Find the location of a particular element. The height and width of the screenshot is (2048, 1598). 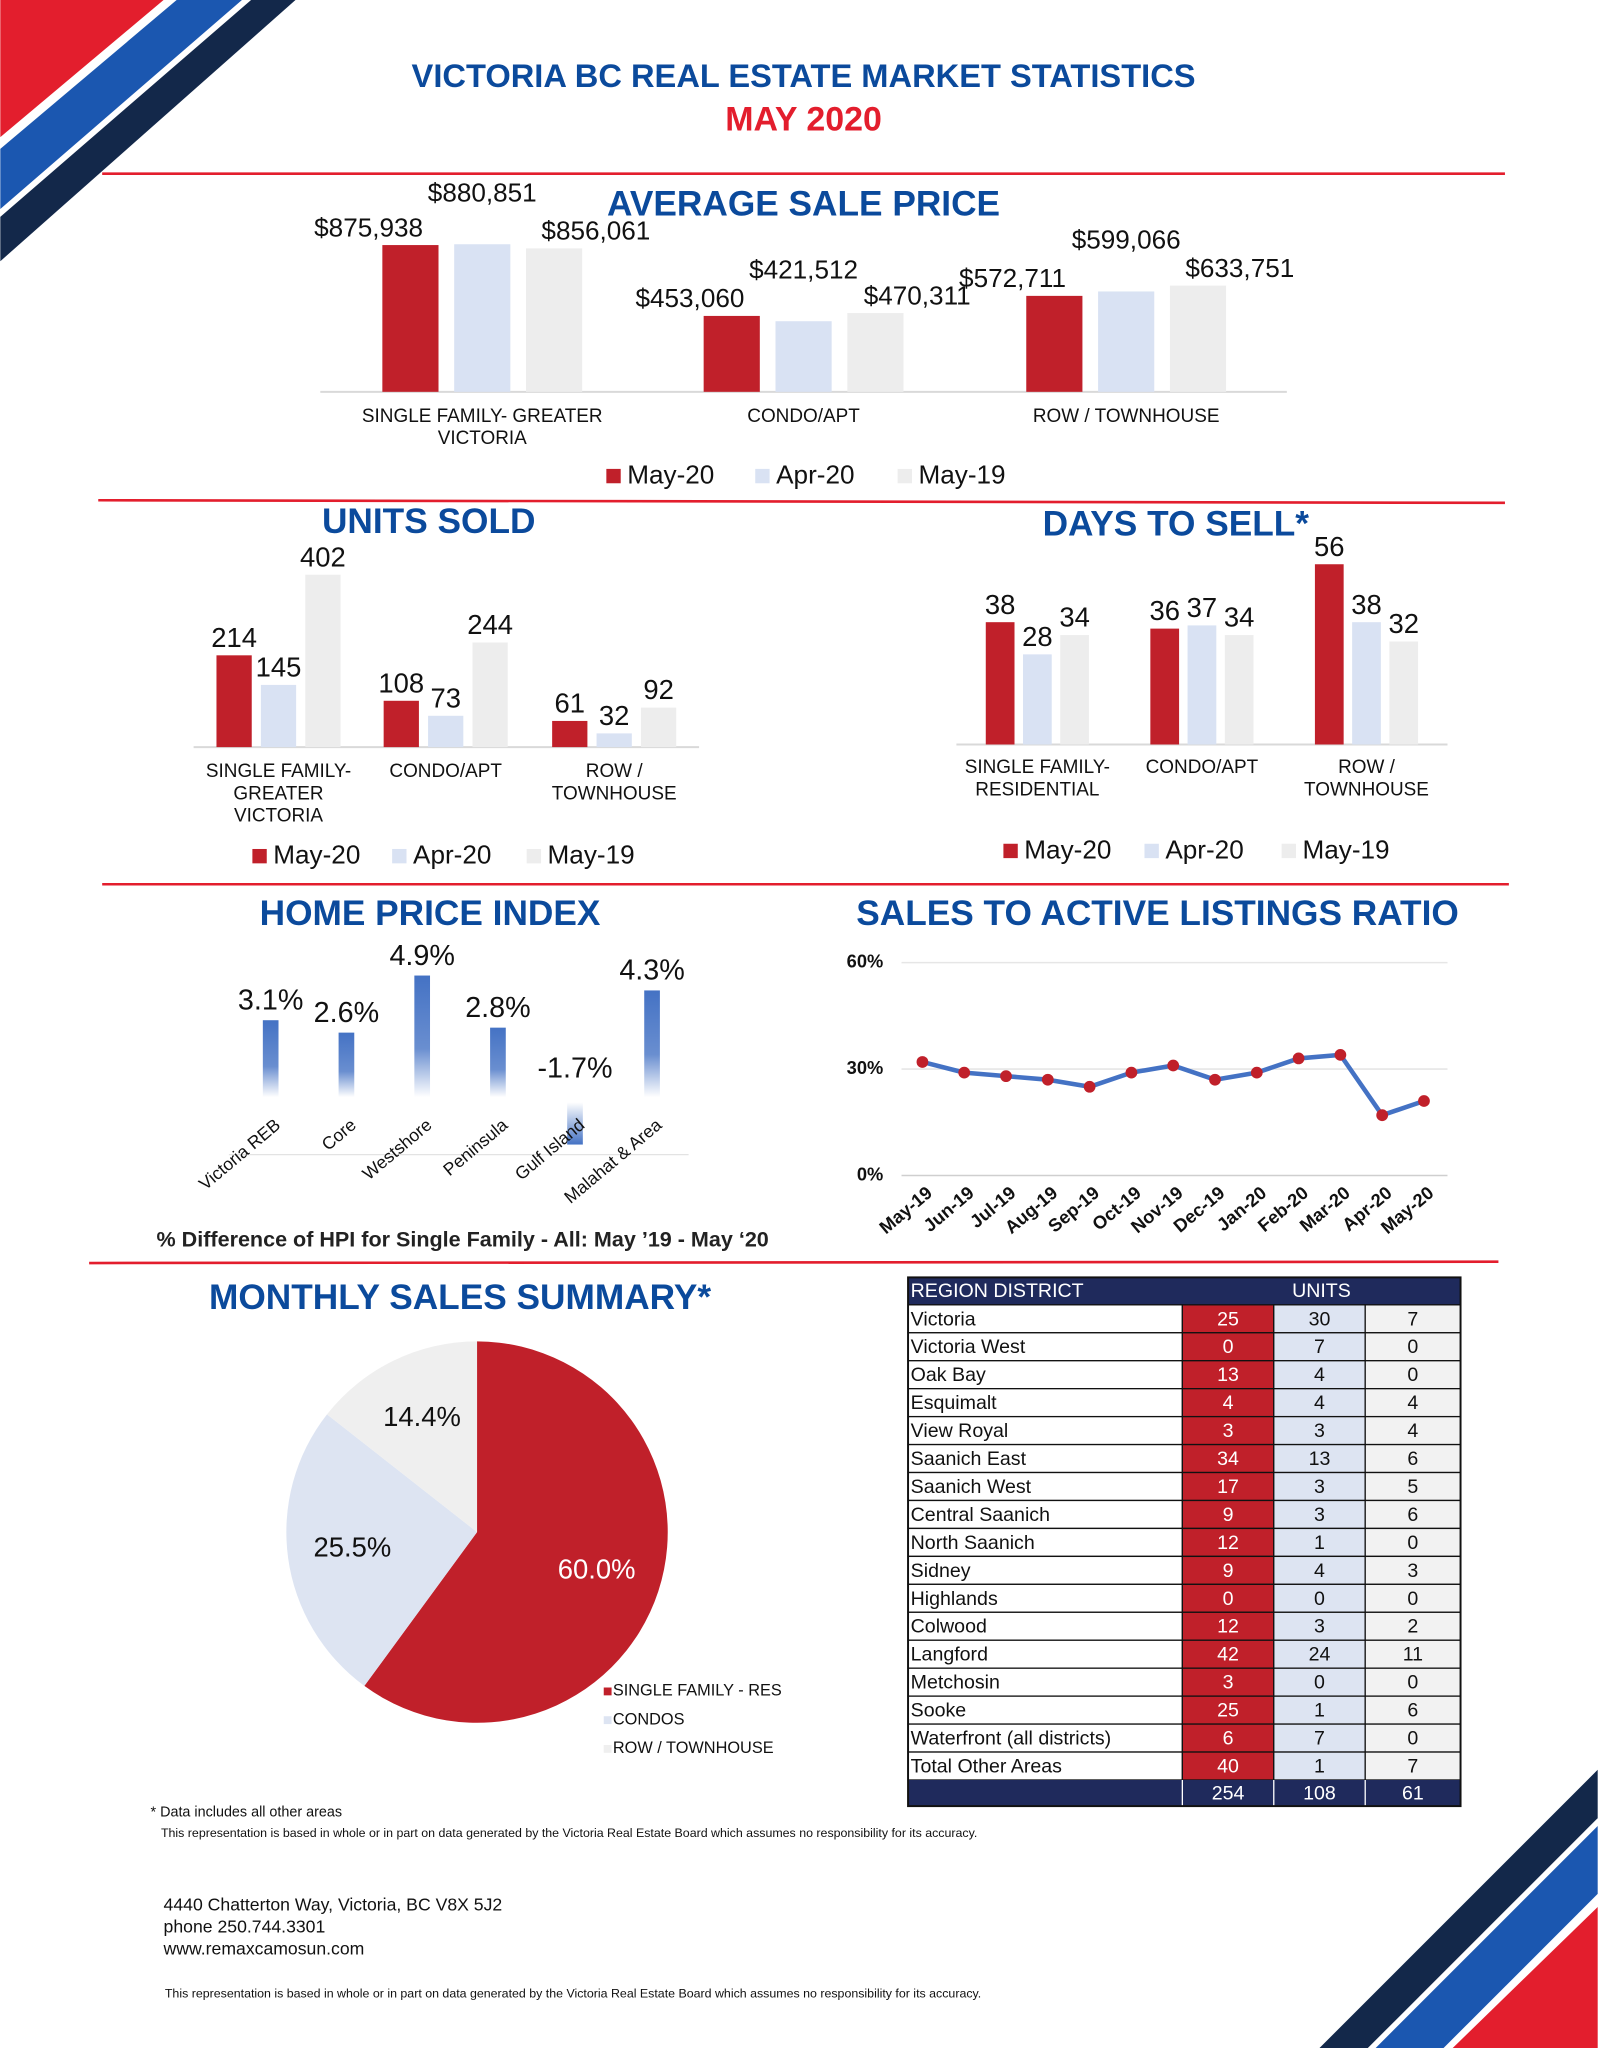

table-number: 2 is located at coordinates (1412, 1627).